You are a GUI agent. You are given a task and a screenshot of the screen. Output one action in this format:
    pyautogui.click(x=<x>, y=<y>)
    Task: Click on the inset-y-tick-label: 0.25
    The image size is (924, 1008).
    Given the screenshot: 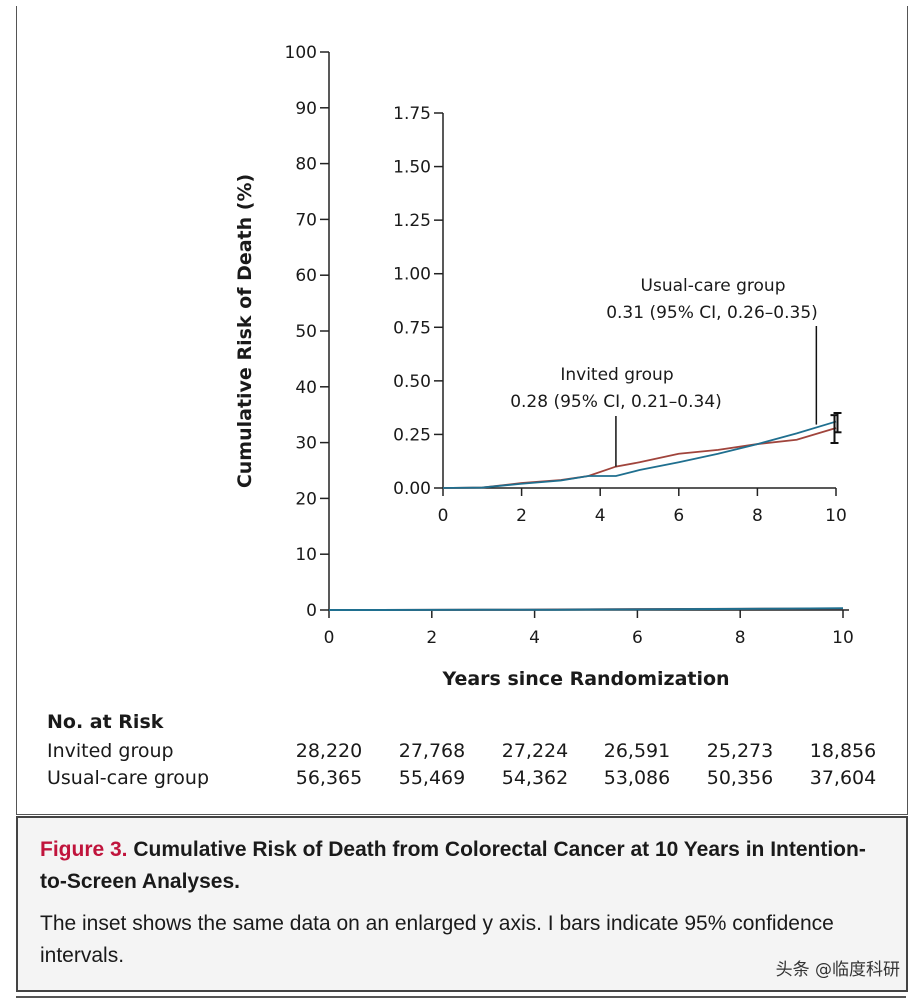 What is the action you would take?
    pyautogui.click(x=412, y=435)
    